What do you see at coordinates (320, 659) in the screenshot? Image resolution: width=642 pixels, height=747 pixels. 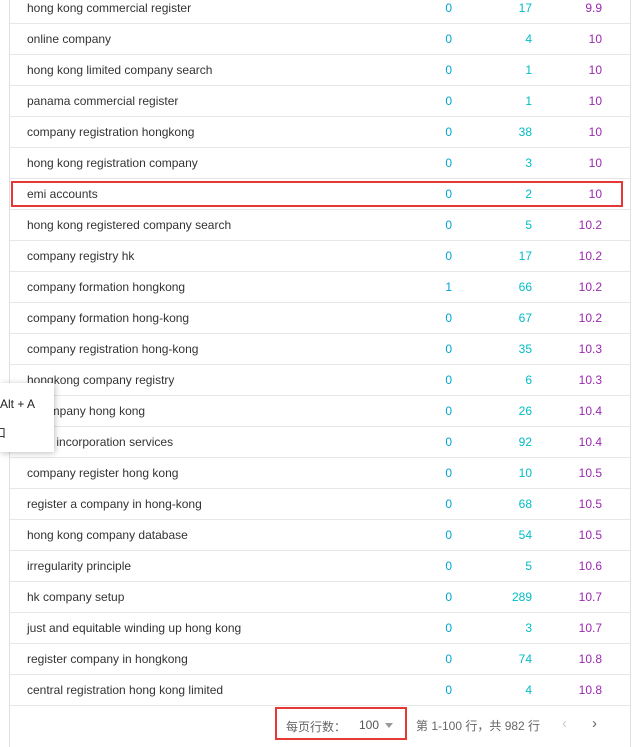 I see `table-row: register company in hongkong 0 74 10.8` at bounding box center [320, 659].